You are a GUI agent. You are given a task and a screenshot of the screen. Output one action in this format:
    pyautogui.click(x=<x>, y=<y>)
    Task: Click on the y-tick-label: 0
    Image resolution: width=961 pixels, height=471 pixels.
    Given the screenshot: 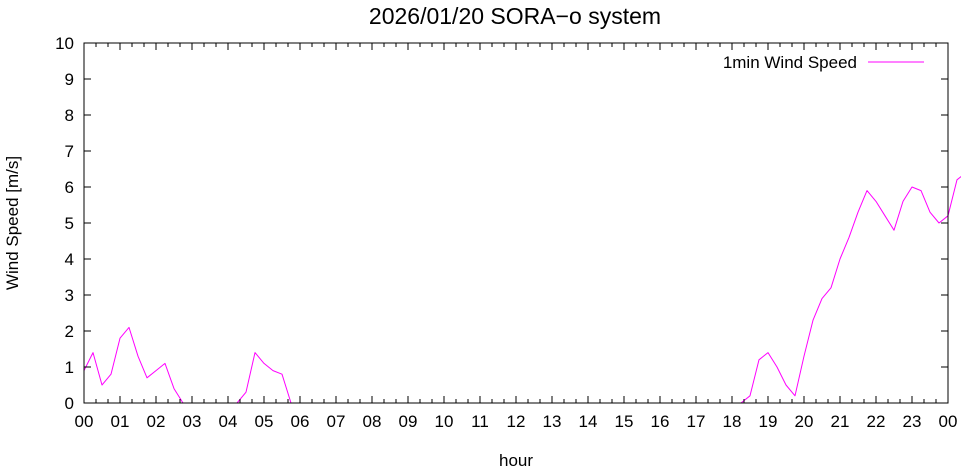 What is the action you would take?
    pyautogui.click(x=69, y=403)
    